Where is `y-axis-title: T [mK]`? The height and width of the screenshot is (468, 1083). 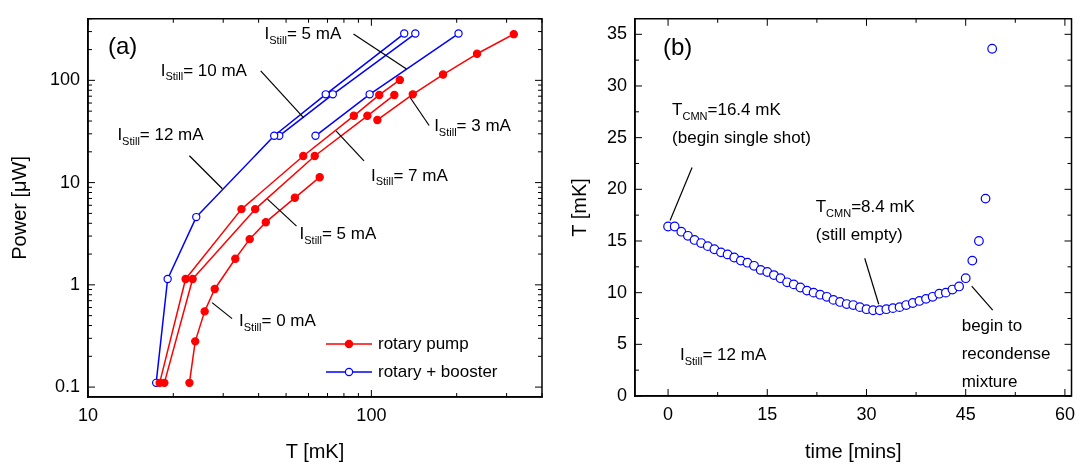 y-axis-title: T [mK] is located at coordinates (578, 207).